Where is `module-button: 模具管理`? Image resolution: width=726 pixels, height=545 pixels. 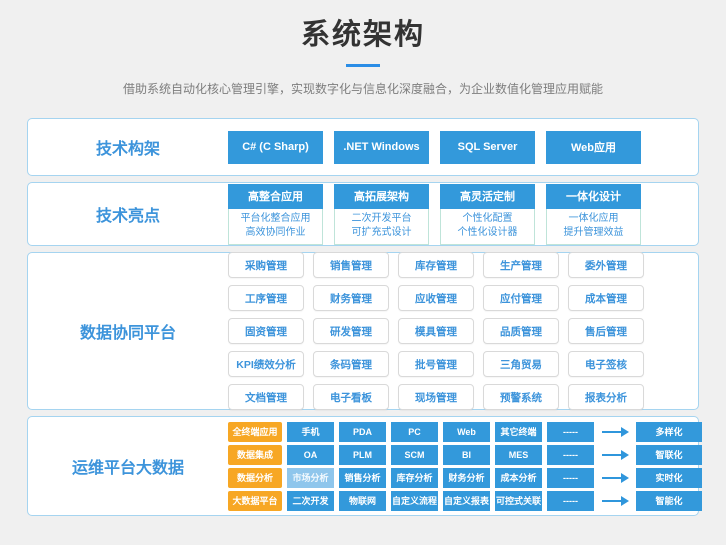
module-button: 模具管理 is located at coordinates (436, 331).